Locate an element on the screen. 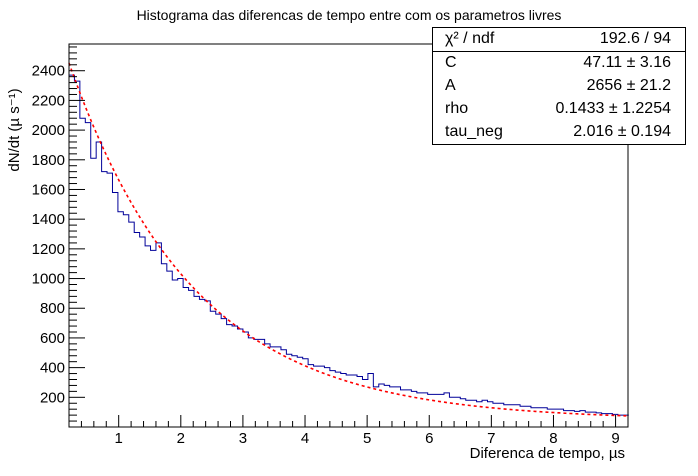  stat-name: tau_neg is located at coordinates (474, 131).